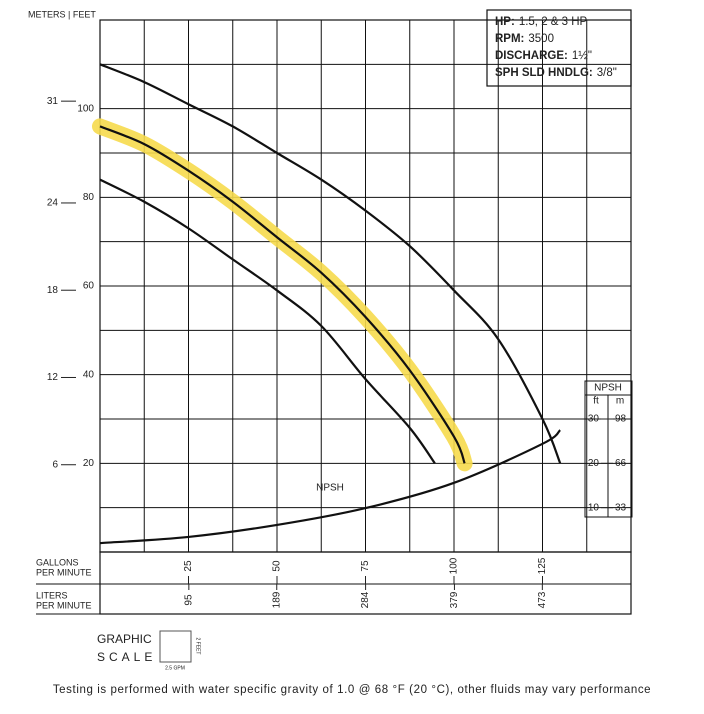 This screenshot has width=704, height=714. What do you see at coordinates (620, 401) in the screenshot?
I see `npsh-m-header: m` at bounding box center [620, 401].